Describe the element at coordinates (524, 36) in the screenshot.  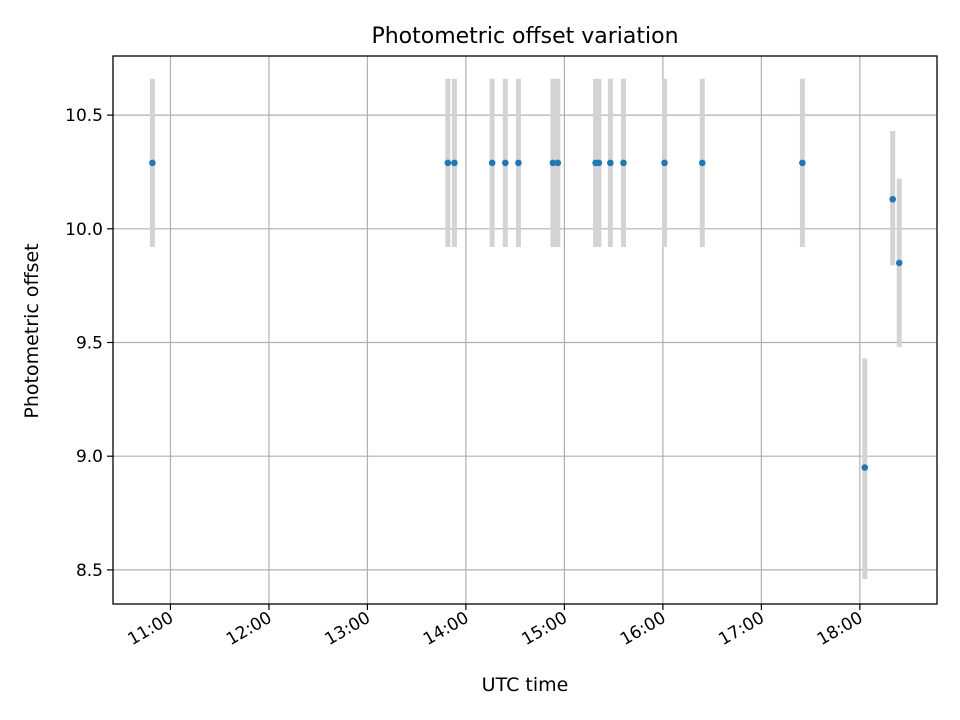
I see `chart-title: Photometric offset variation` at that location.